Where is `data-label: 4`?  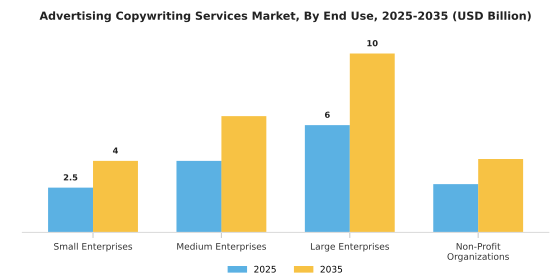
data-label: 4 is located at coordinates (115, 150).